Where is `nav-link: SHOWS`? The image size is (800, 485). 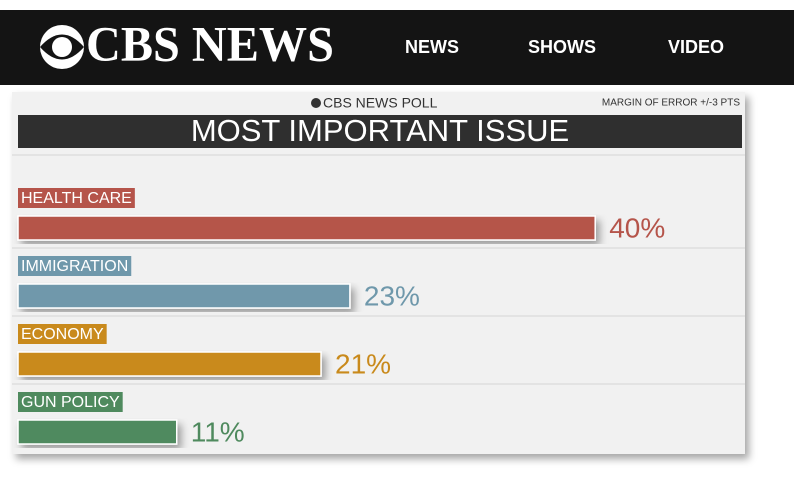 nav-link: SHOWS is located at coordinates (562, 47).